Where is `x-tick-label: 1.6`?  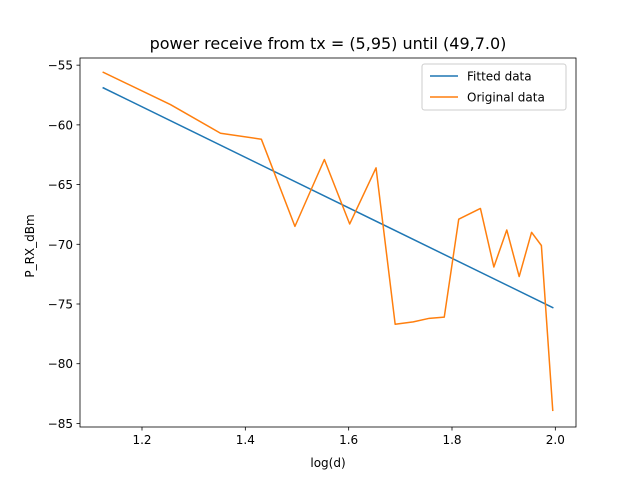 x-tick-label: 1.6 is located at coordinates (348, 440).